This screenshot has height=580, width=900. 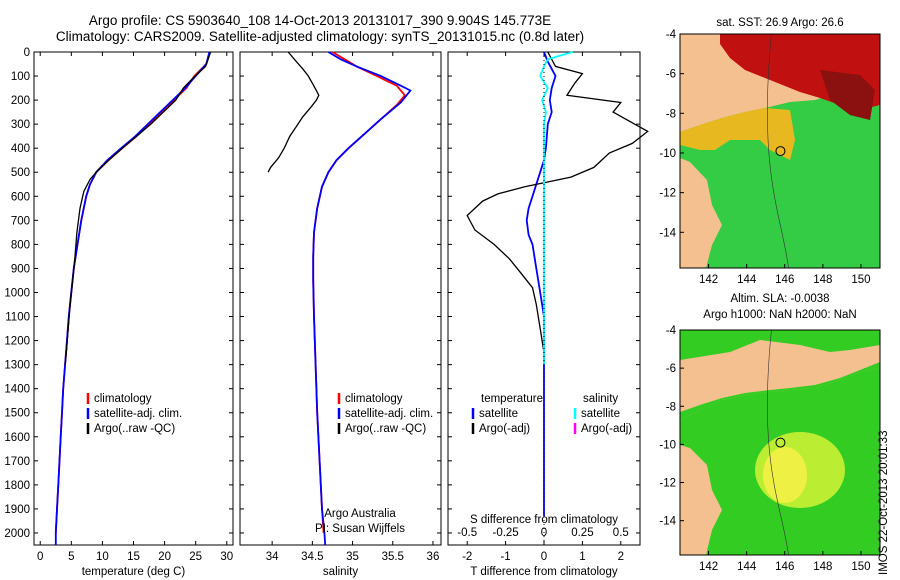 What do you see at coordinates (467, 533) in the screenshot?
I see `s-diff-tick-label: -0.5` at bounding box center [467, 533].